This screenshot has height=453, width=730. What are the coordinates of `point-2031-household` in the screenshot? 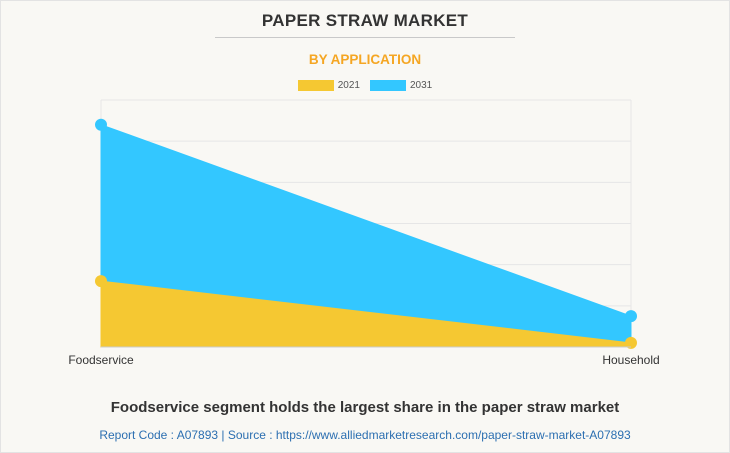 It's located at (631, 316).